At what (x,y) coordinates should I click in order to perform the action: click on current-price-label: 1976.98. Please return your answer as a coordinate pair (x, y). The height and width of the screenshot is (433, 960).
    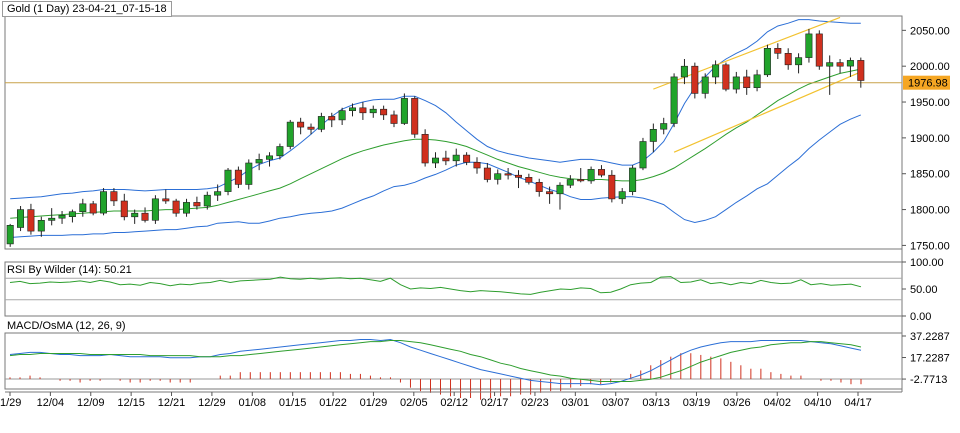
    Looking at the image, I should click on (928, 84).